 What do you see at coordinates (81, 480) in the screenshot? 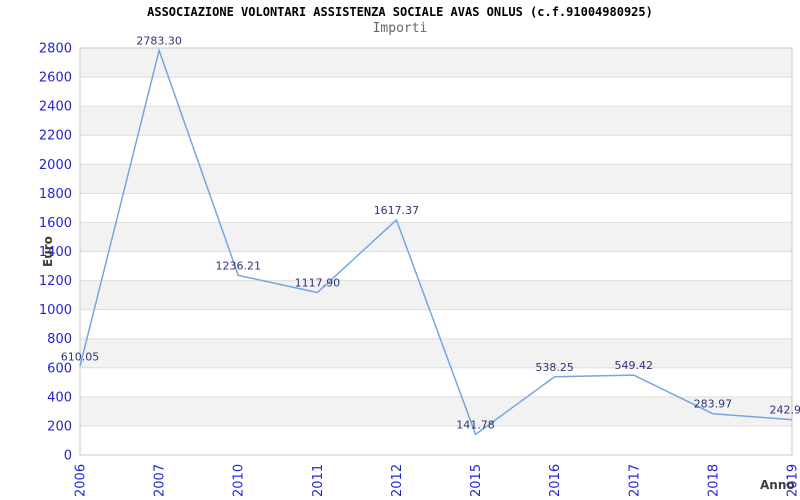
I see `x-tick-label: 2006` at bounding box center [81, 480].